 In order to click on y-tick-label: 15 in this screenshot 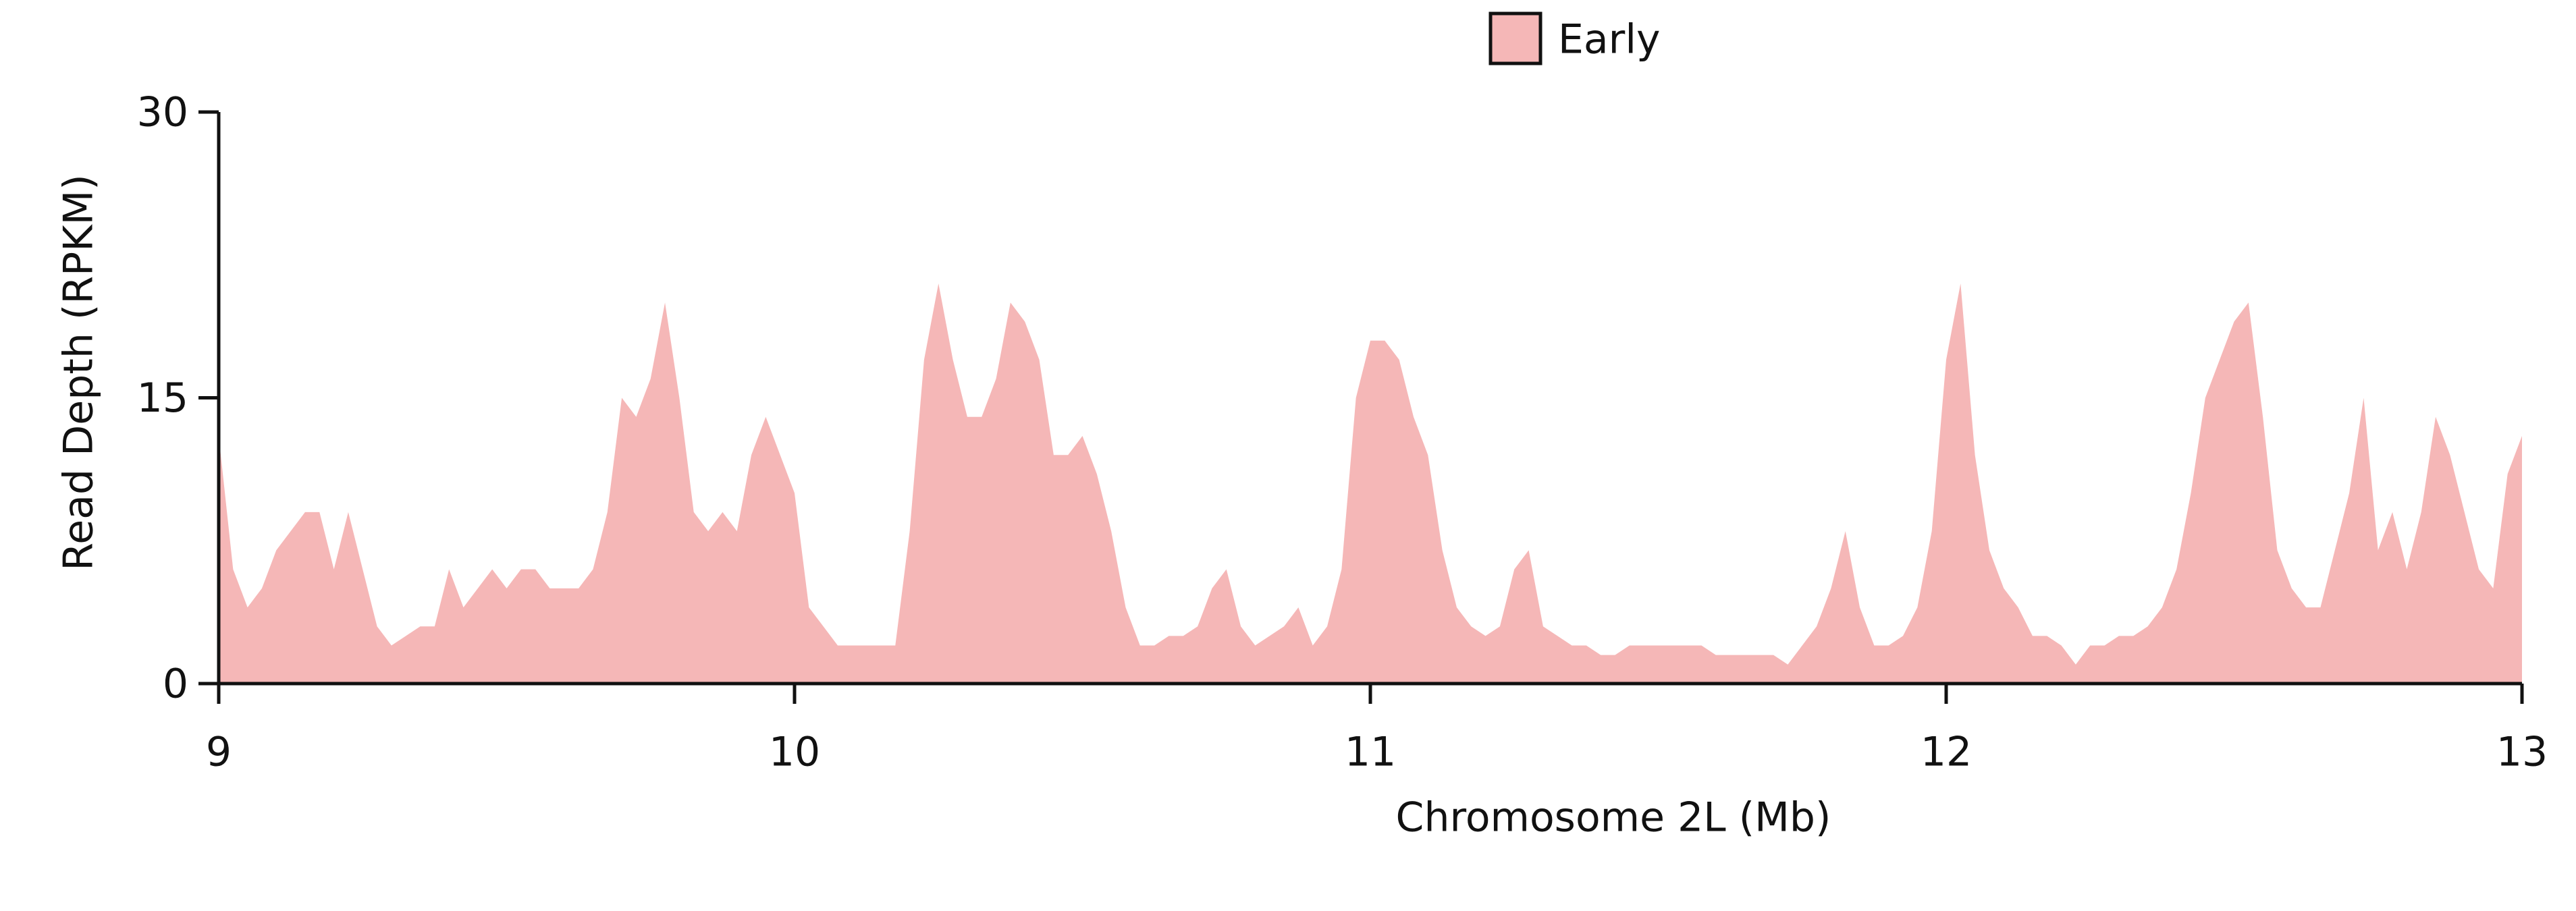, I will do `click(162, 398)`.